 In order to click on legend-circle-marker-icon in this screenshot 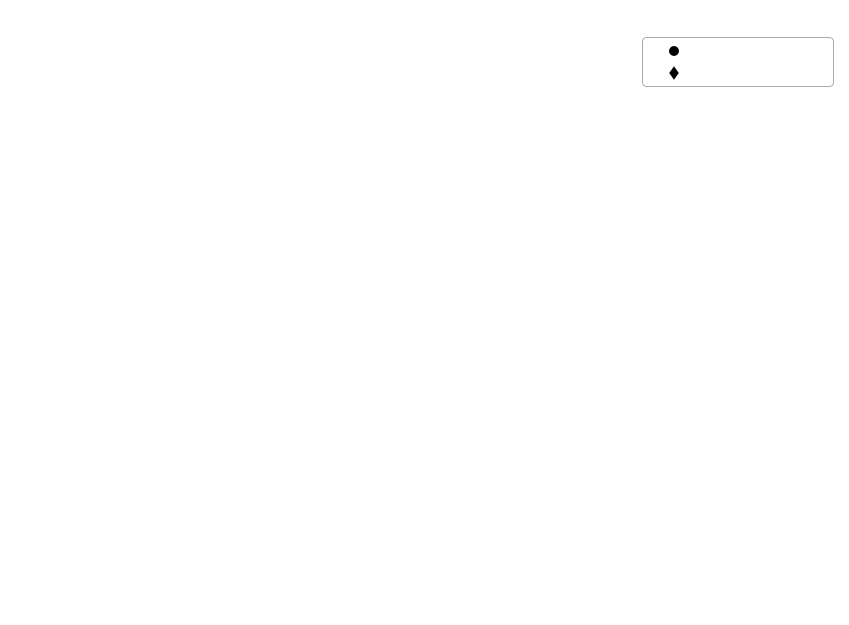, I will do `click(674, 51)`.